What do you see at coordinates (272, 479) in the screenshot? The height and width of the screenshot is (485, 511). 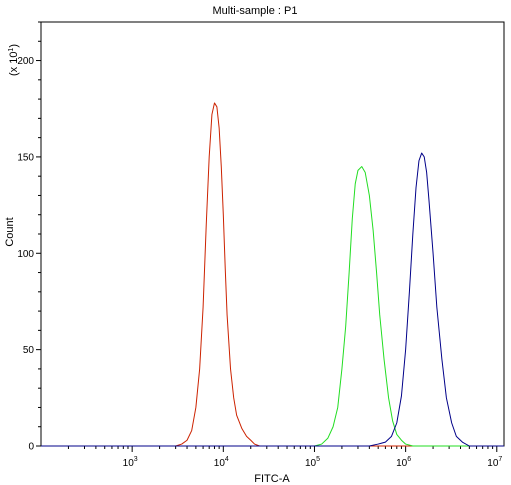 I see `x-axis-label: FITC-A` at bounding box center [272, 479].